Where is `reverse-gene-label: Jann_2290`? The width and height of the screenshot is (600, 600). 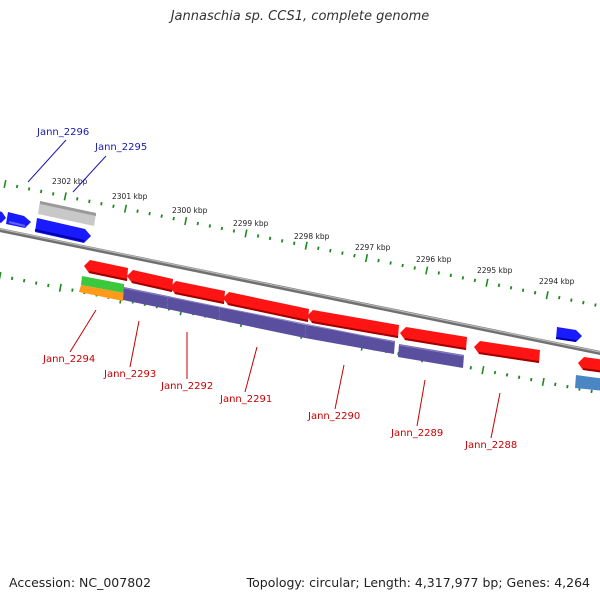
reverse-gene-label: Jann_2290 is located at coordinates (333, 416).